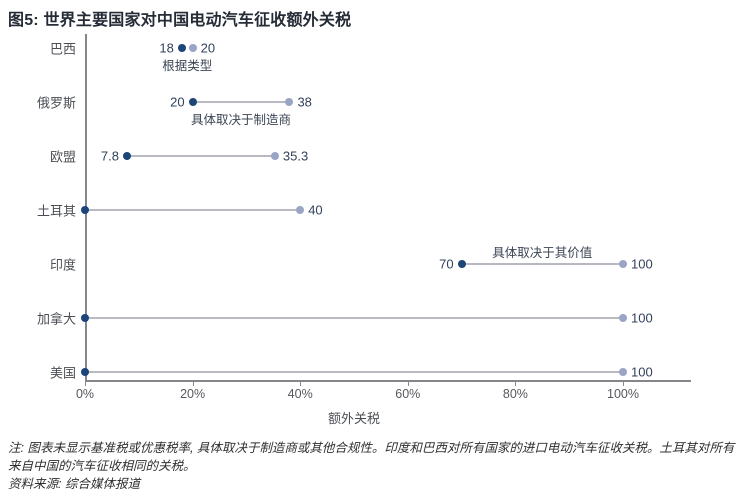  What do you see at coordinates (241, 120) in the screenshot?
I see `range-annotation: 具体取决于制造商` at bounding box center [241, 120].